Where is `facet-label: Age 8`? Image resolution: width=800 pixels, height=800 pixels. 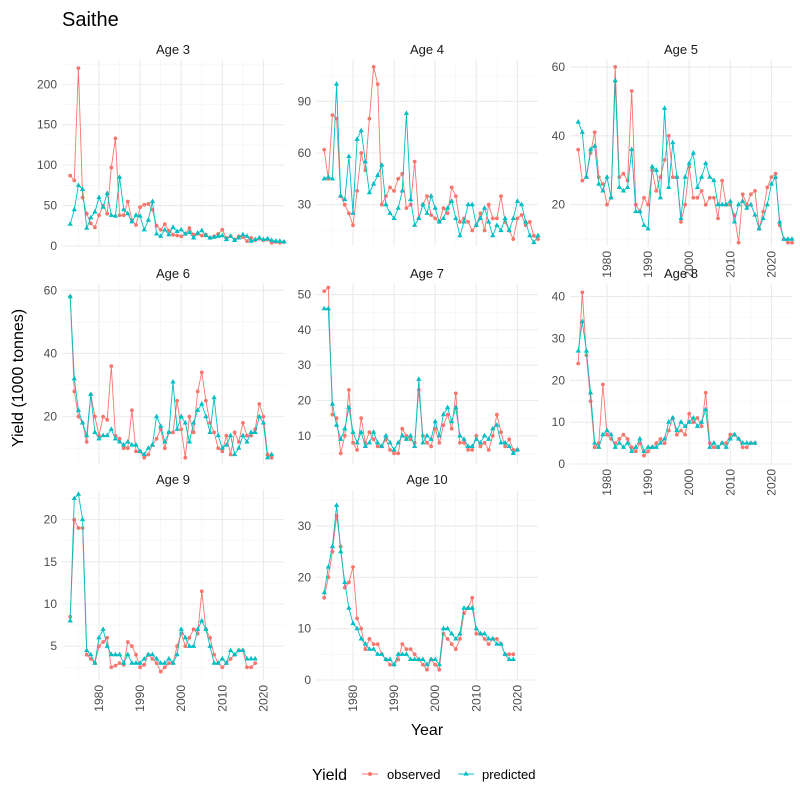
facet-label: Age 8 is located at coordinates (681, 273).